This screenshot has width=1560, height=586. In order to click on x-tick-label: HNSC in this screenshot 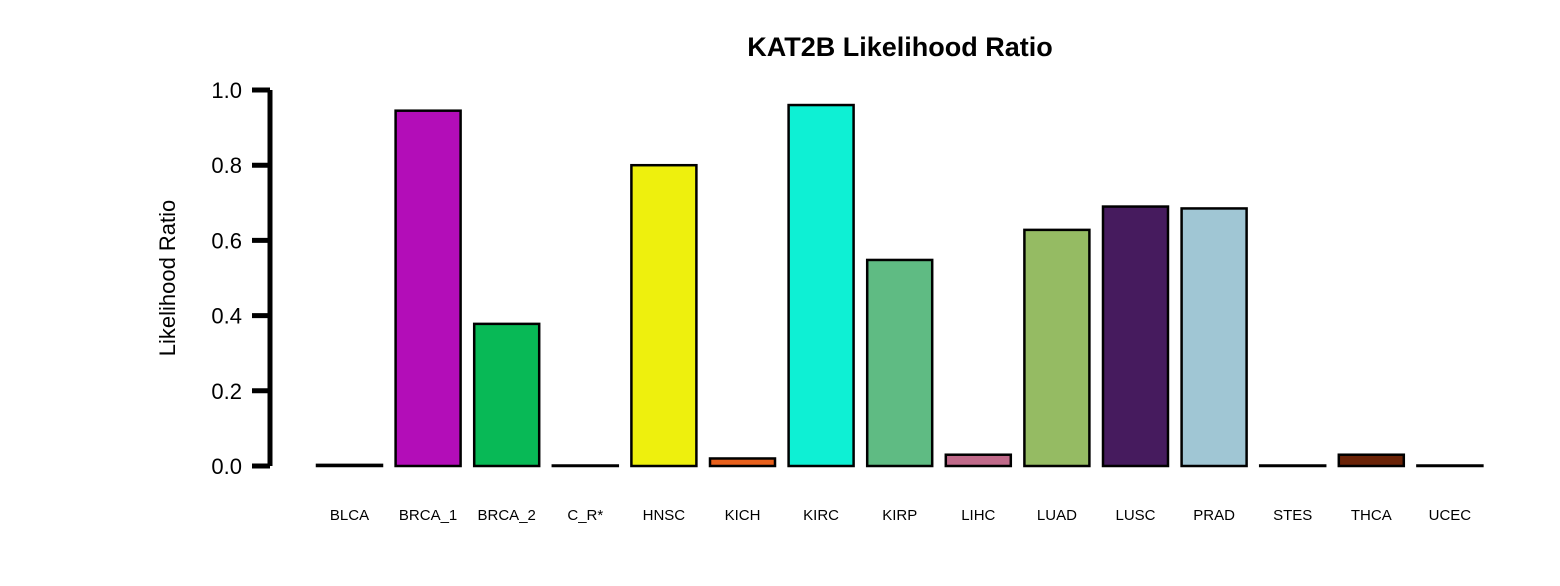, I will do `click(664, 515)`.